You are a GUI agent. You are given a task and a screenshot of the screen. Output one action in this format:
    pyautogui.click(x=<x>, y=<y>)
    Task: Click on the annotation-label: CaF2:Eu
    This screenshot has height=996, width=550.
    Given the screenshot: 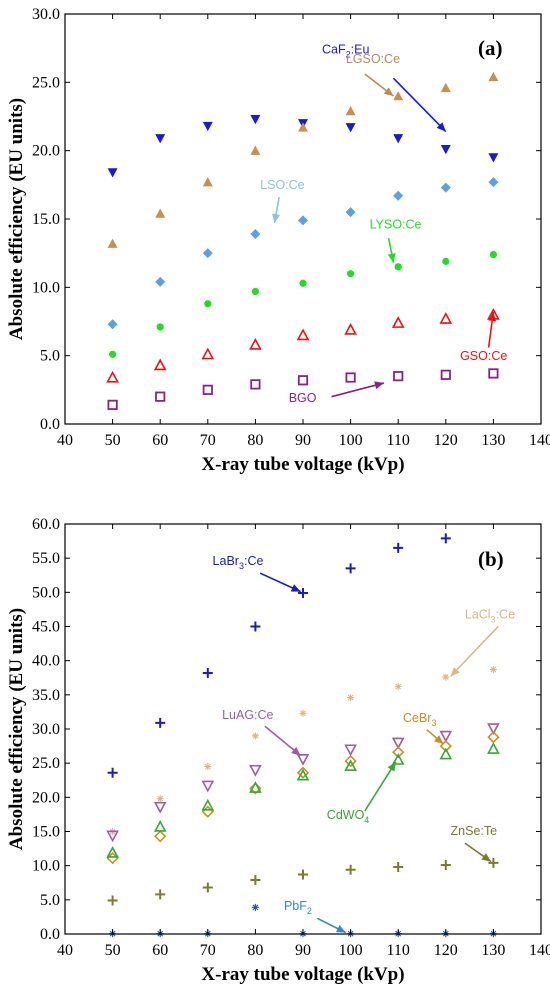 What is the action you would take?
    pyautogui.click(x=345, y=51)
    